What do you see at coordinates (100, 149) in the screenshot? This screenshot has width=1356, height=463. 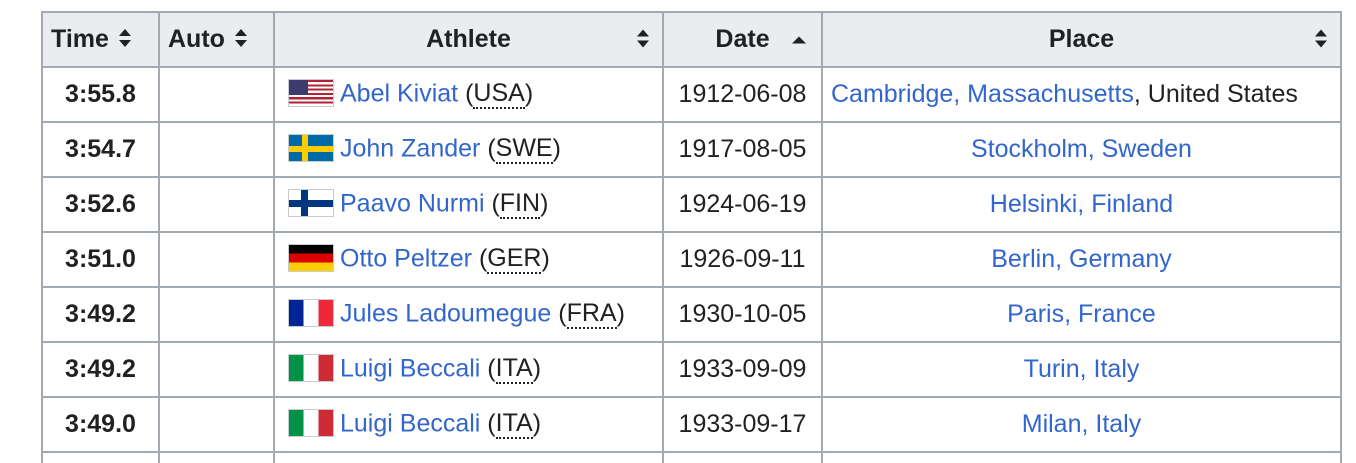 I see `time-cell: 3:54.7` at bounding box center [100, 149].